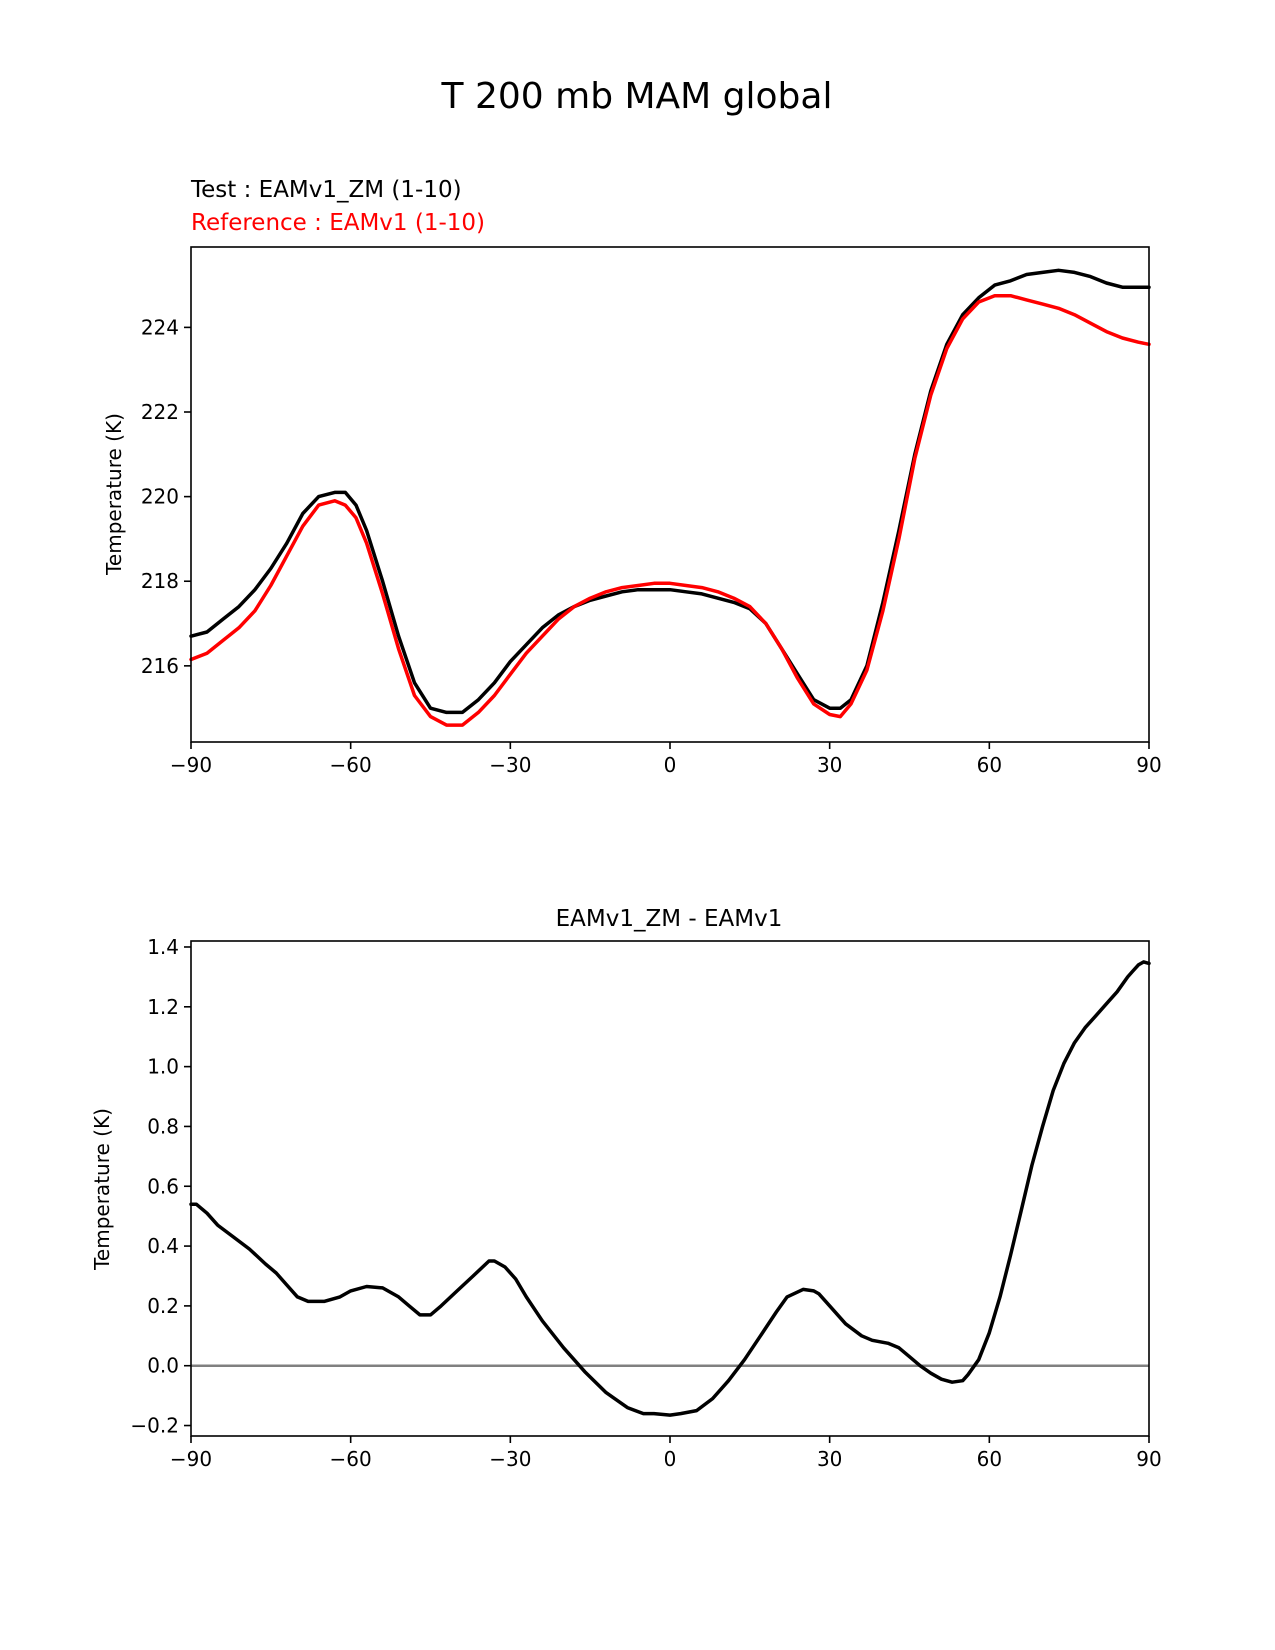  I want to click on figure-title: T 200 mb MAM global, so click(637, 96).